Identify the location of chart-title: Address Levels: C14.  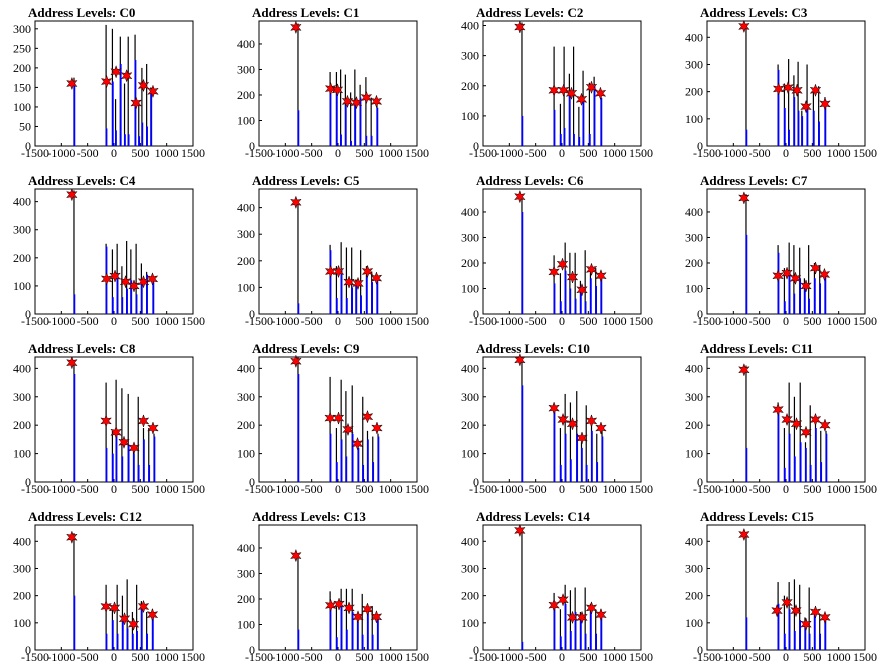
(533, 516).